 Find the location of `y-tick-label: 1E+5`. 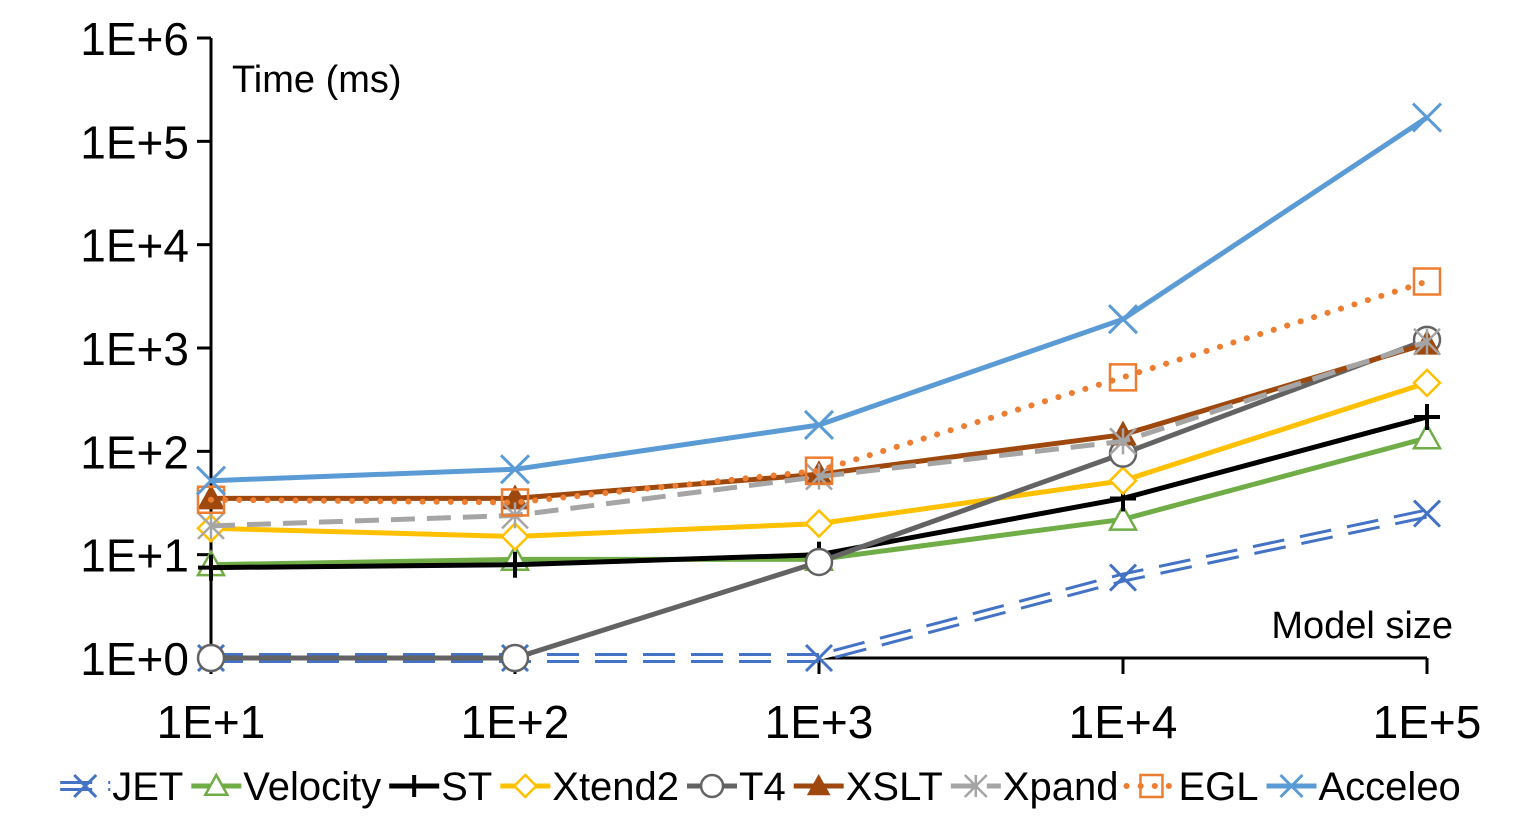

y-tick-label: 1E+5 is located at coordinates (134, 142).